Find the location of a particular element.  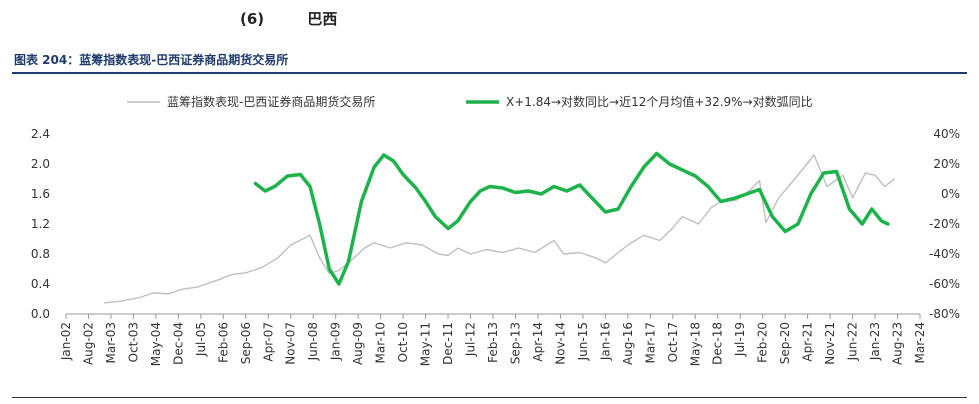

x-tick-label: Jul-05 is located at coordinates (201, 339).